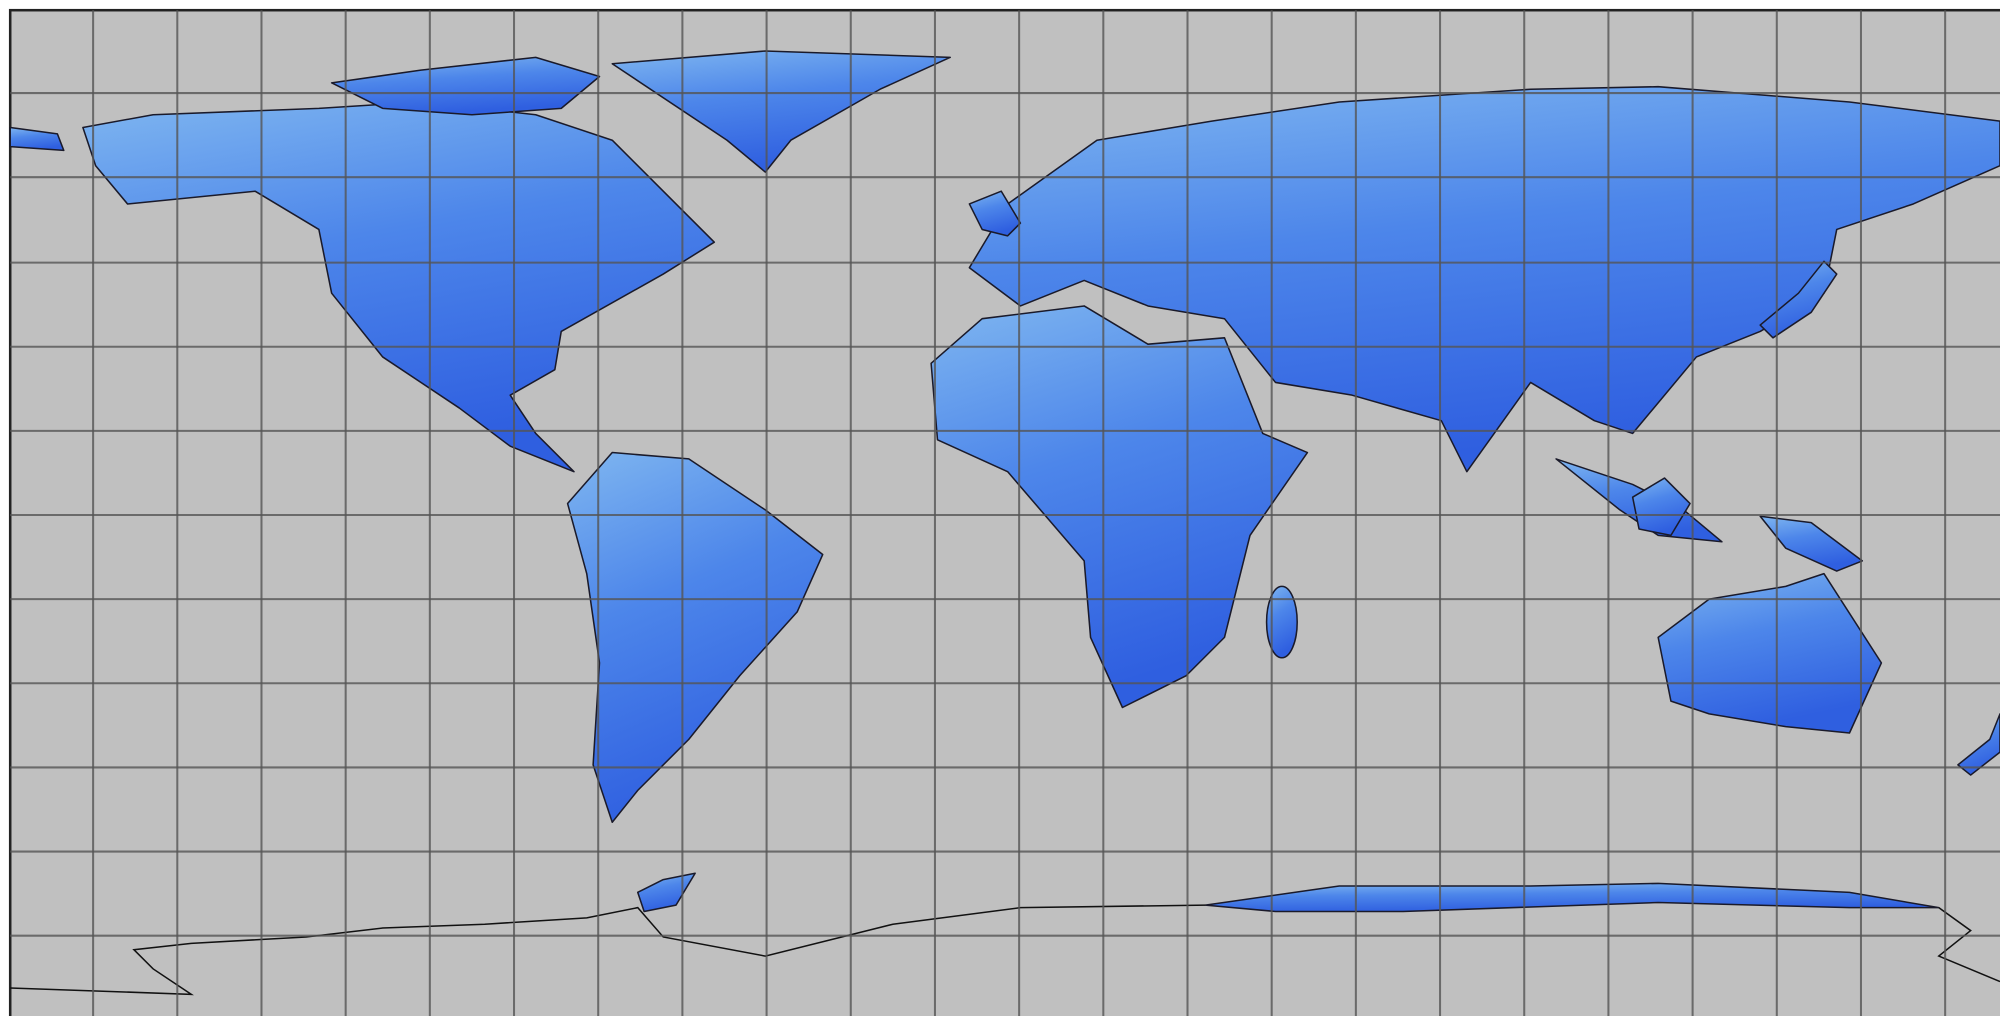 The width and height of the screenshot is (2000, 1016). What do you see at coordinates (1281, 622) in the screenshot?
I see `madagascar` at bounding box center [1281, 622].